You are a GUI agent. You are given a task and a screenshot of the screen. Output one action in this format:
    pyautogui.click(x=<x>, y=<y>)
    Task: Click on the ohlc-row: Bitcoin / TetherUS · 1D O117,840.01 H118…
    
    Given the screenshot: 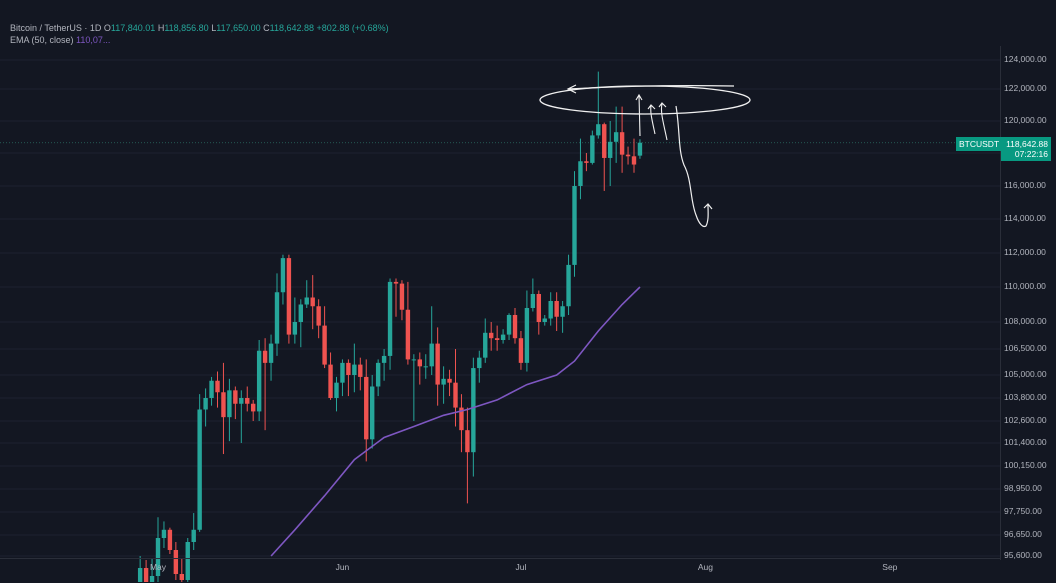 What is the action you would take?
    pyautogui.click(x=199, y=28)
    